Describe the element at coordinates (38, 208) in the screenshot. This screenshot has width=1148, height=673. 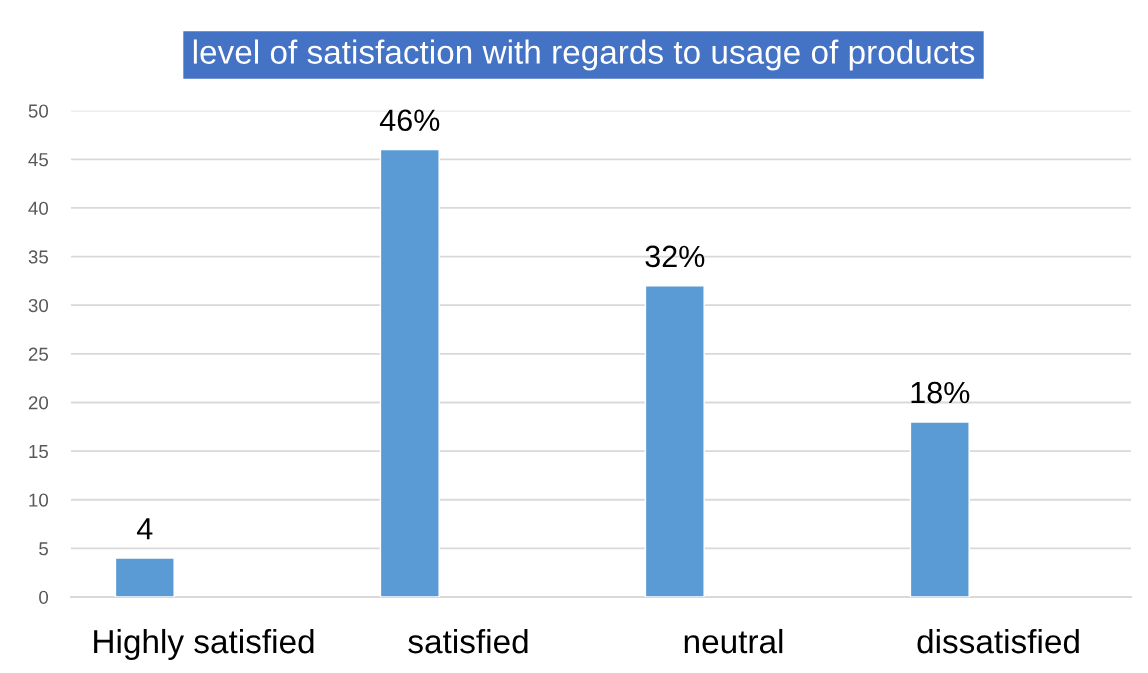
I see `y-tick-label: 40` at that location.